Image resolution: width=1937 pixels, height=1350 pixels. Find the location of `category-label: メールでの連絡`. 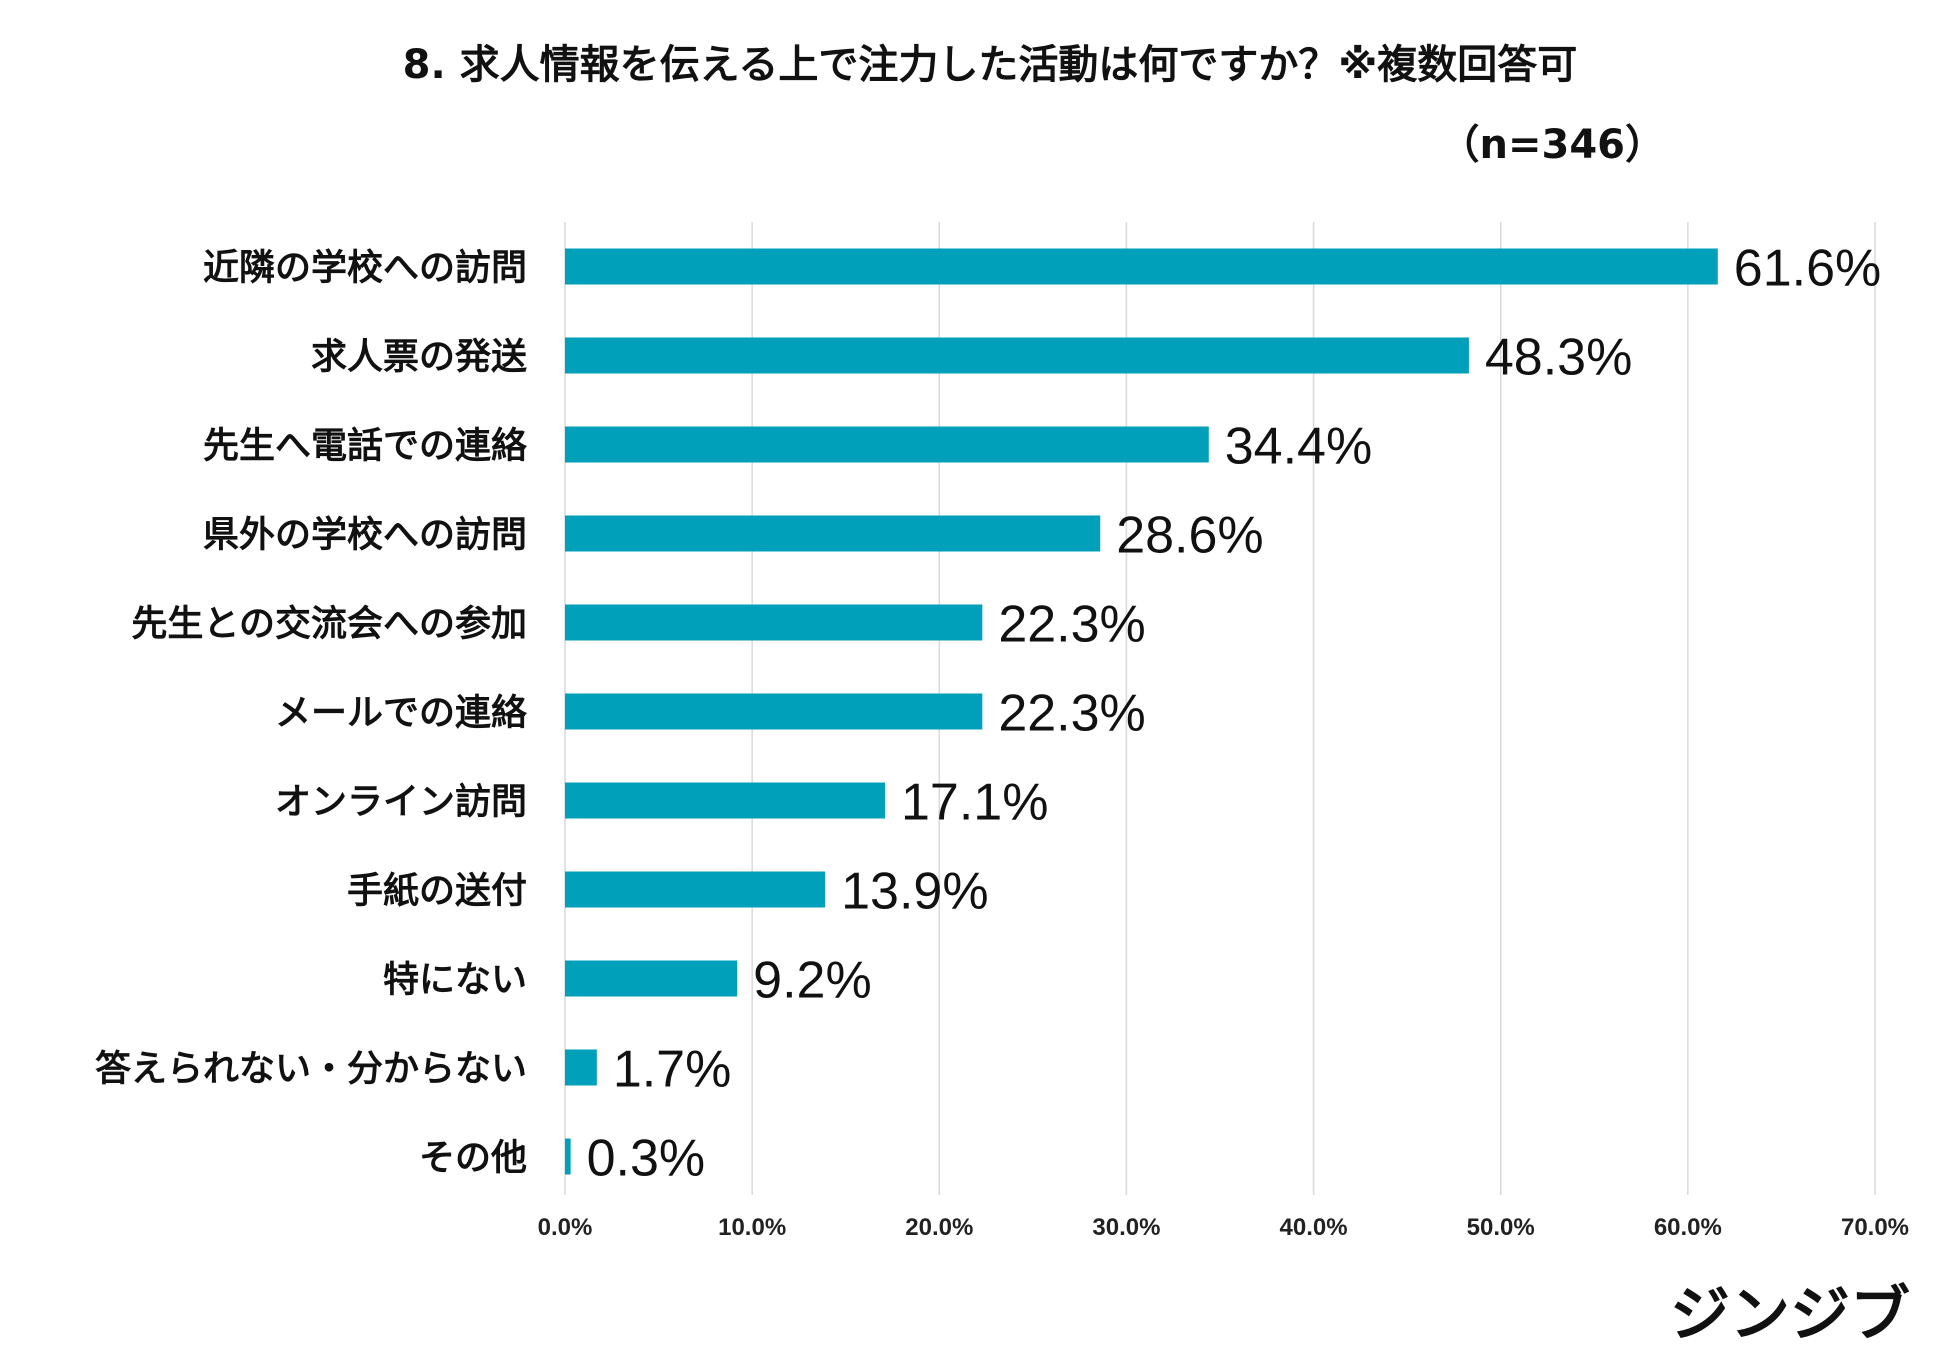

category-label: メールでの連絡 is located at coordinates (401, 713).